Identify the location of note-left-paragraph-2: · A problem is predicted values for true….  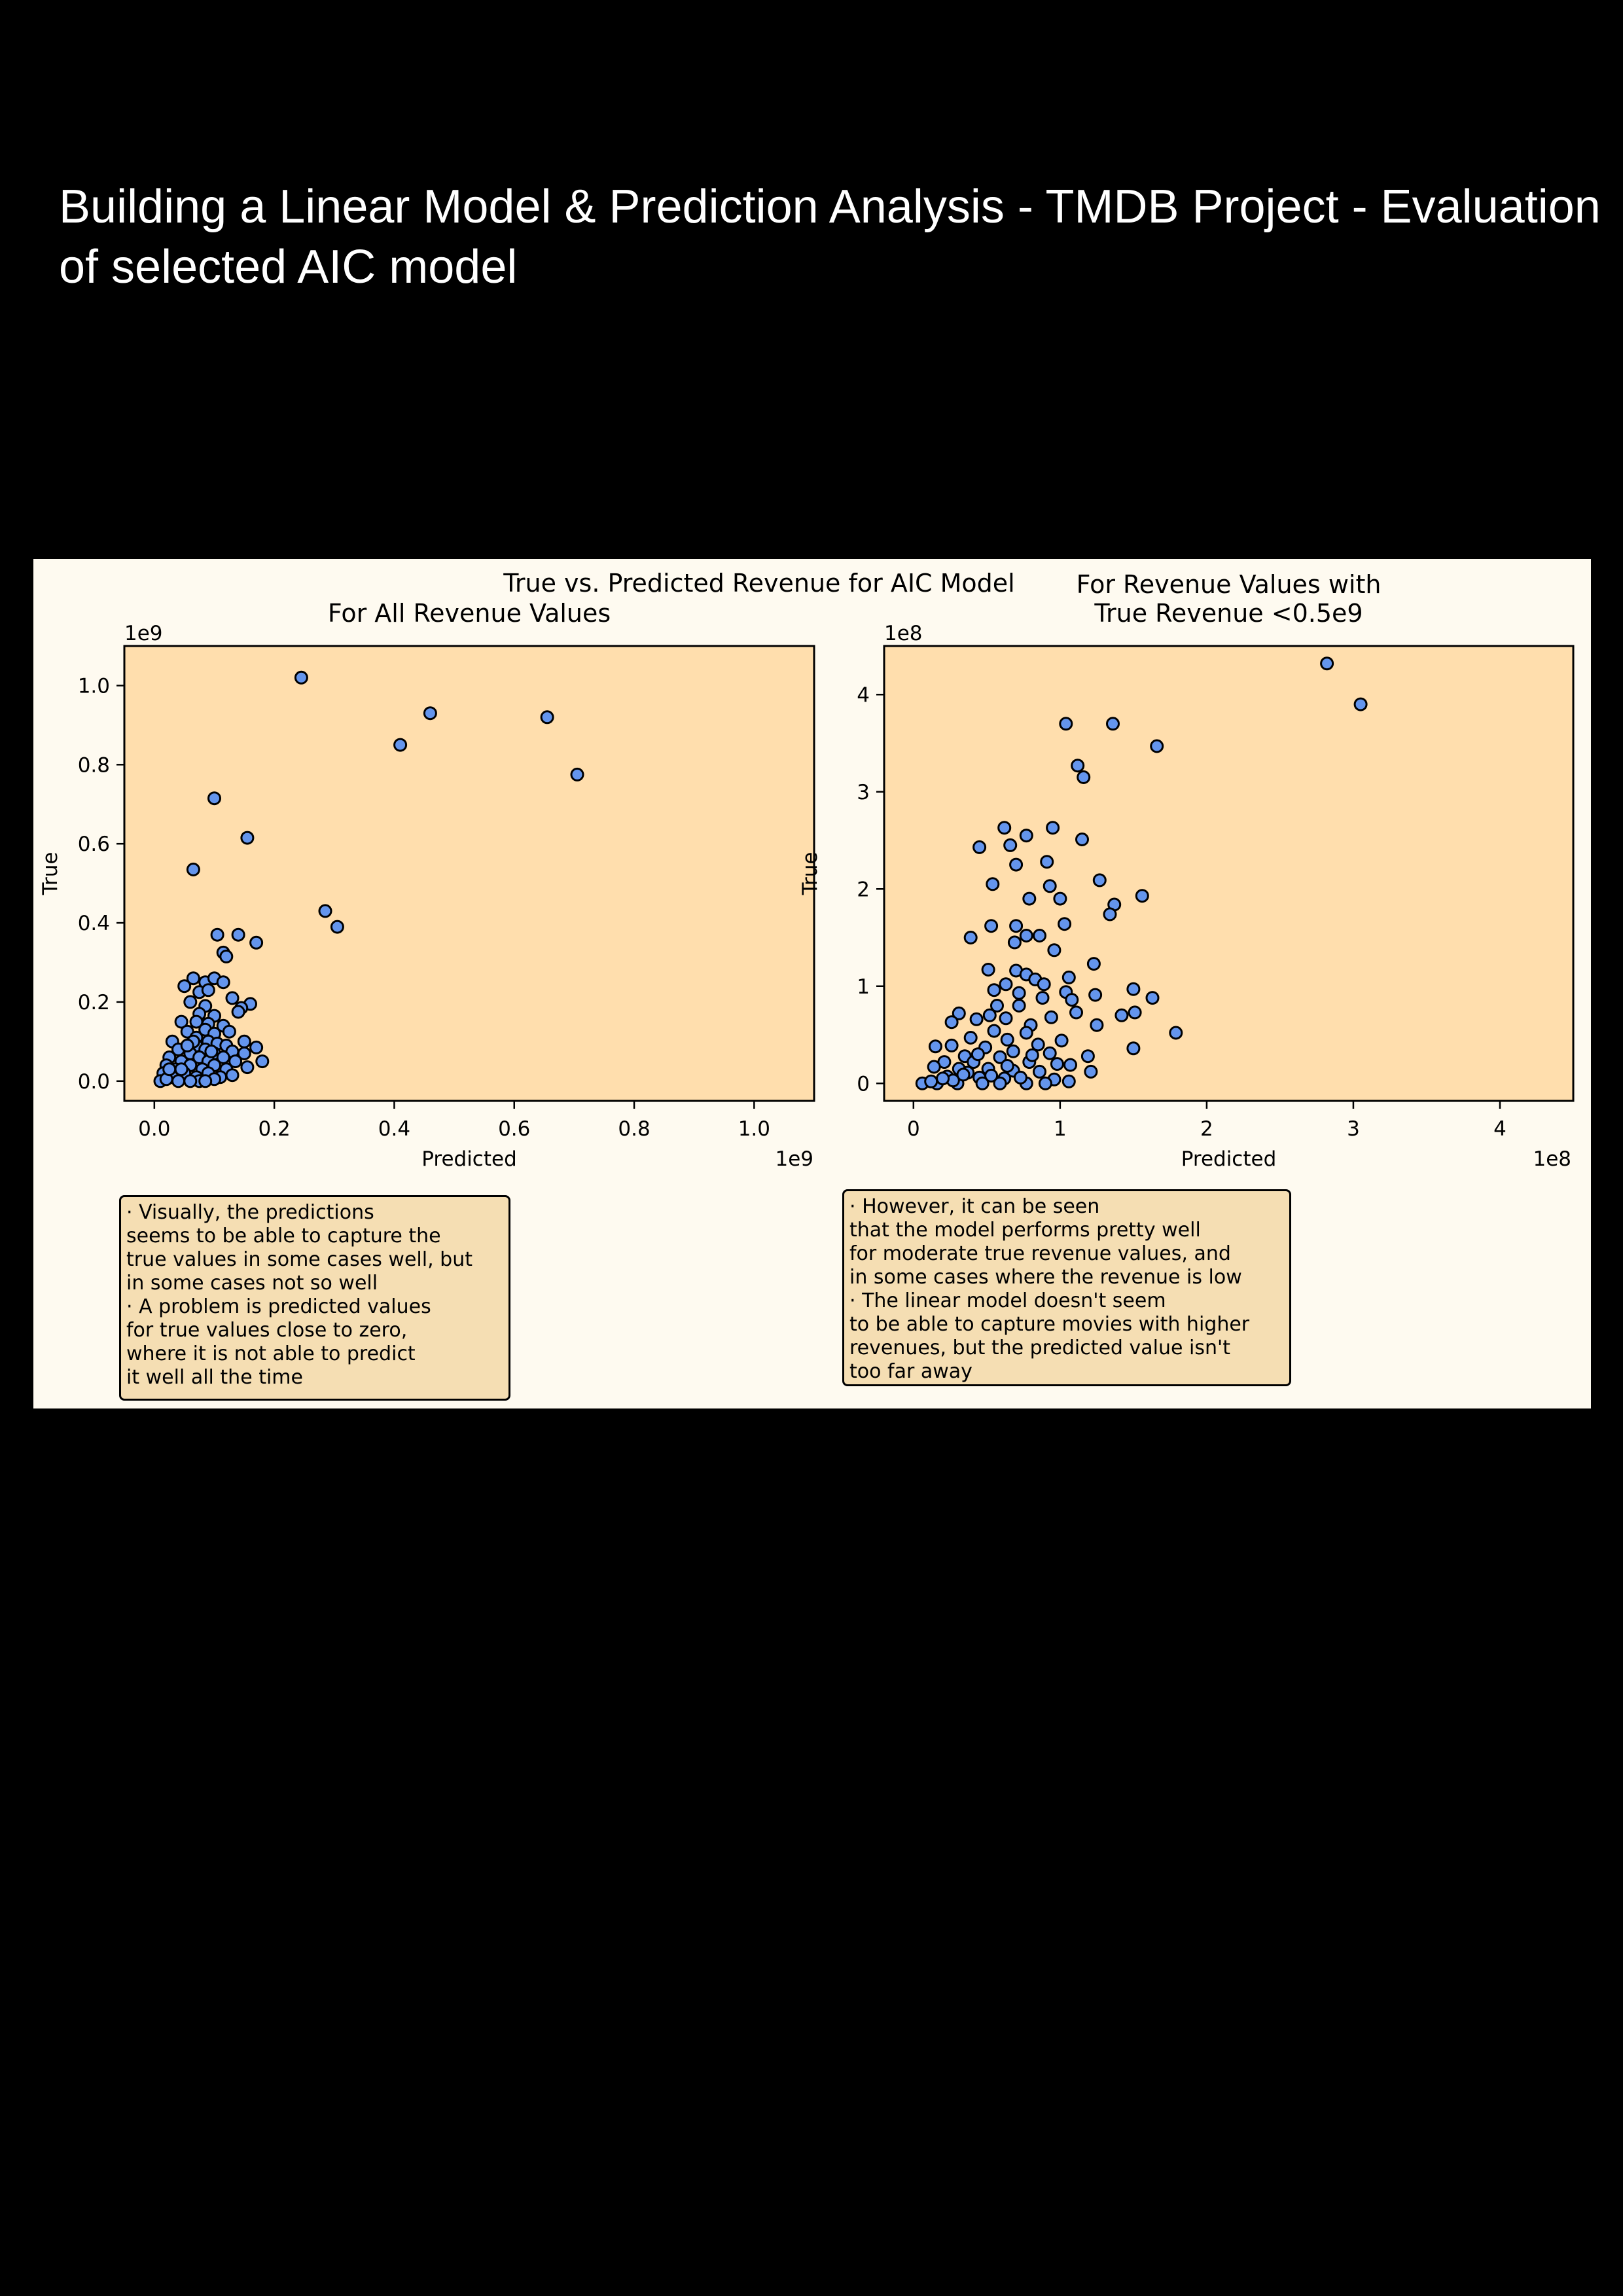
(278, 1342).